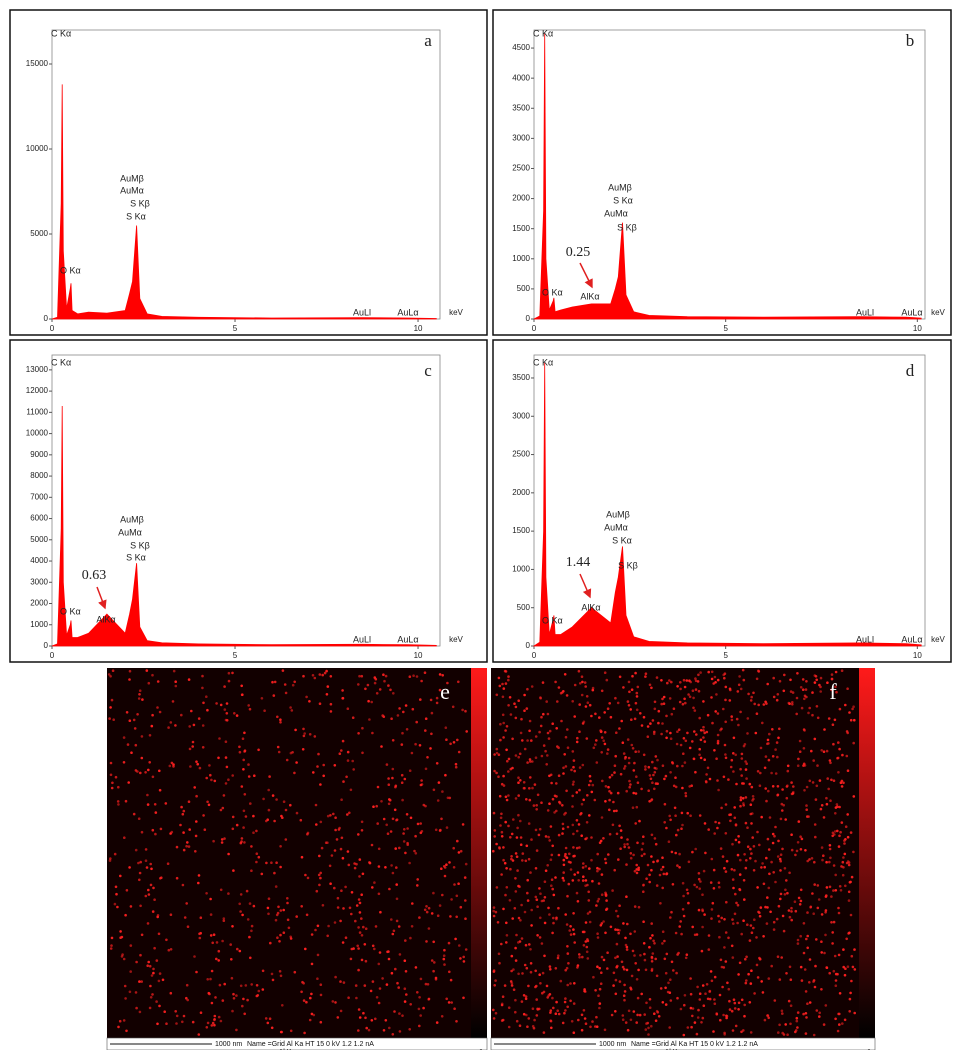  What do you see at coordinates (616, 527) in the screenshot?
I see `peak-label: AuMα` at bounding box center [616, 527].